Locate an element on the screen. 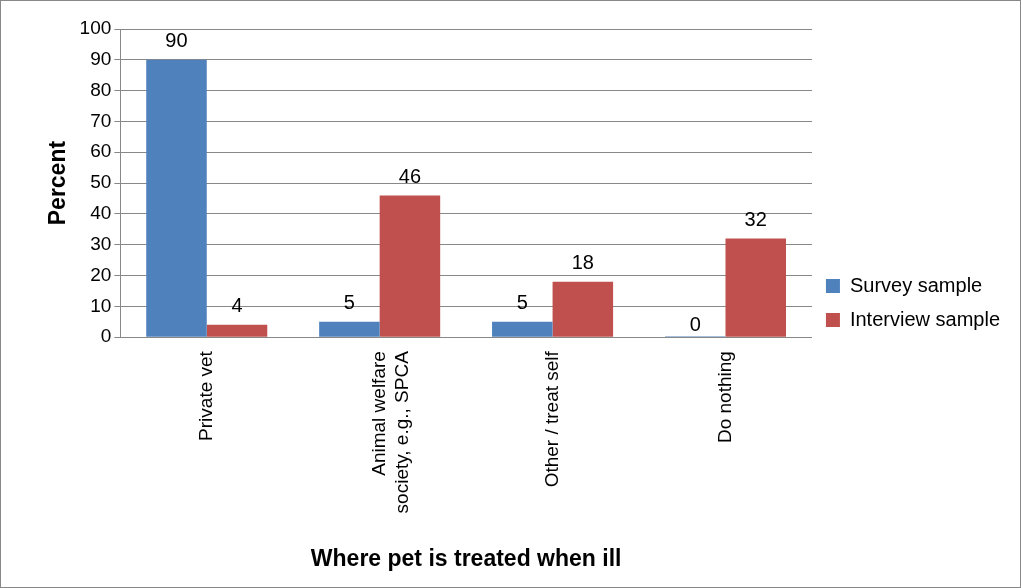 The width and height of the screenshot is (1021, 588). y-tick-label: 30 is located at coordinates (101, 243).